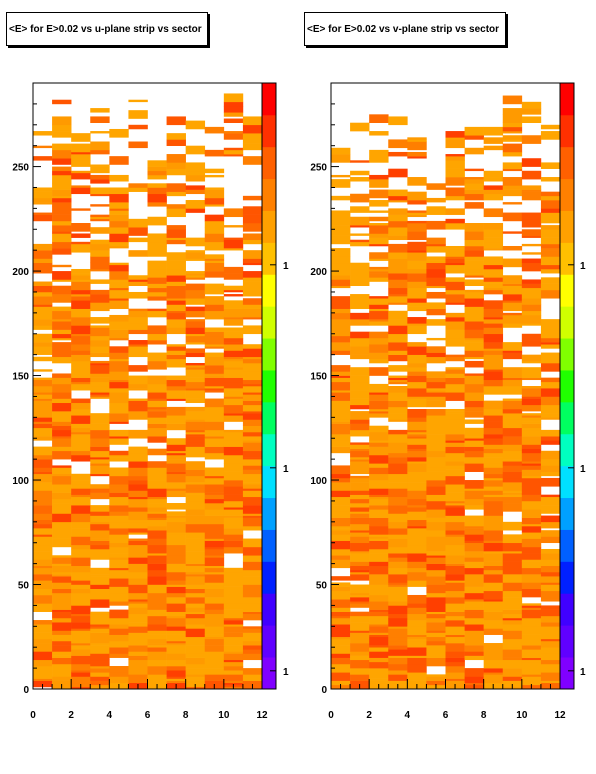 The height and width of the screenshot is (774, 596). What do you see at coordinates (318, 377) in the screenshot?
I see `y-tick-label: 150` at bounding box center [318, 377].